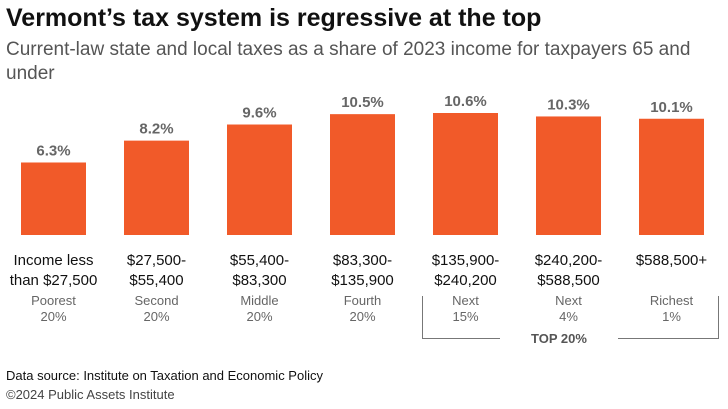 The image size is (728, 409). I want to click on bar-value-label-6: 10.3%, so click(568, 104).